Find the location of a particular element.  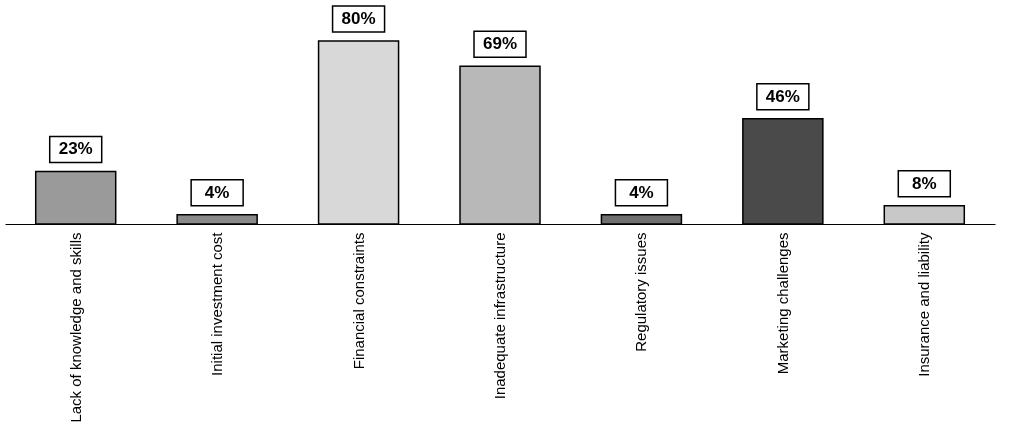

data-label: 80% is located at coordinates (358, 18).